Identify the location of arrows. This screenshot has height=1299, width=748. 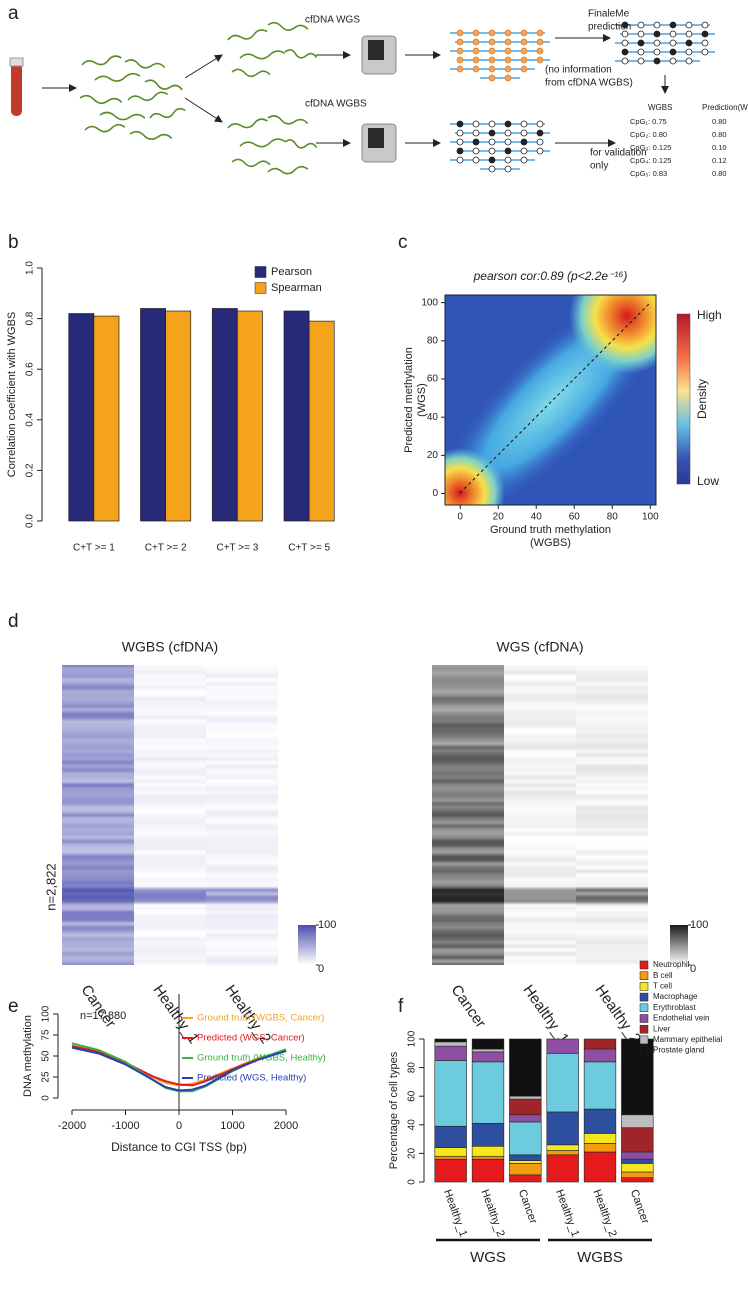
(355, 90).